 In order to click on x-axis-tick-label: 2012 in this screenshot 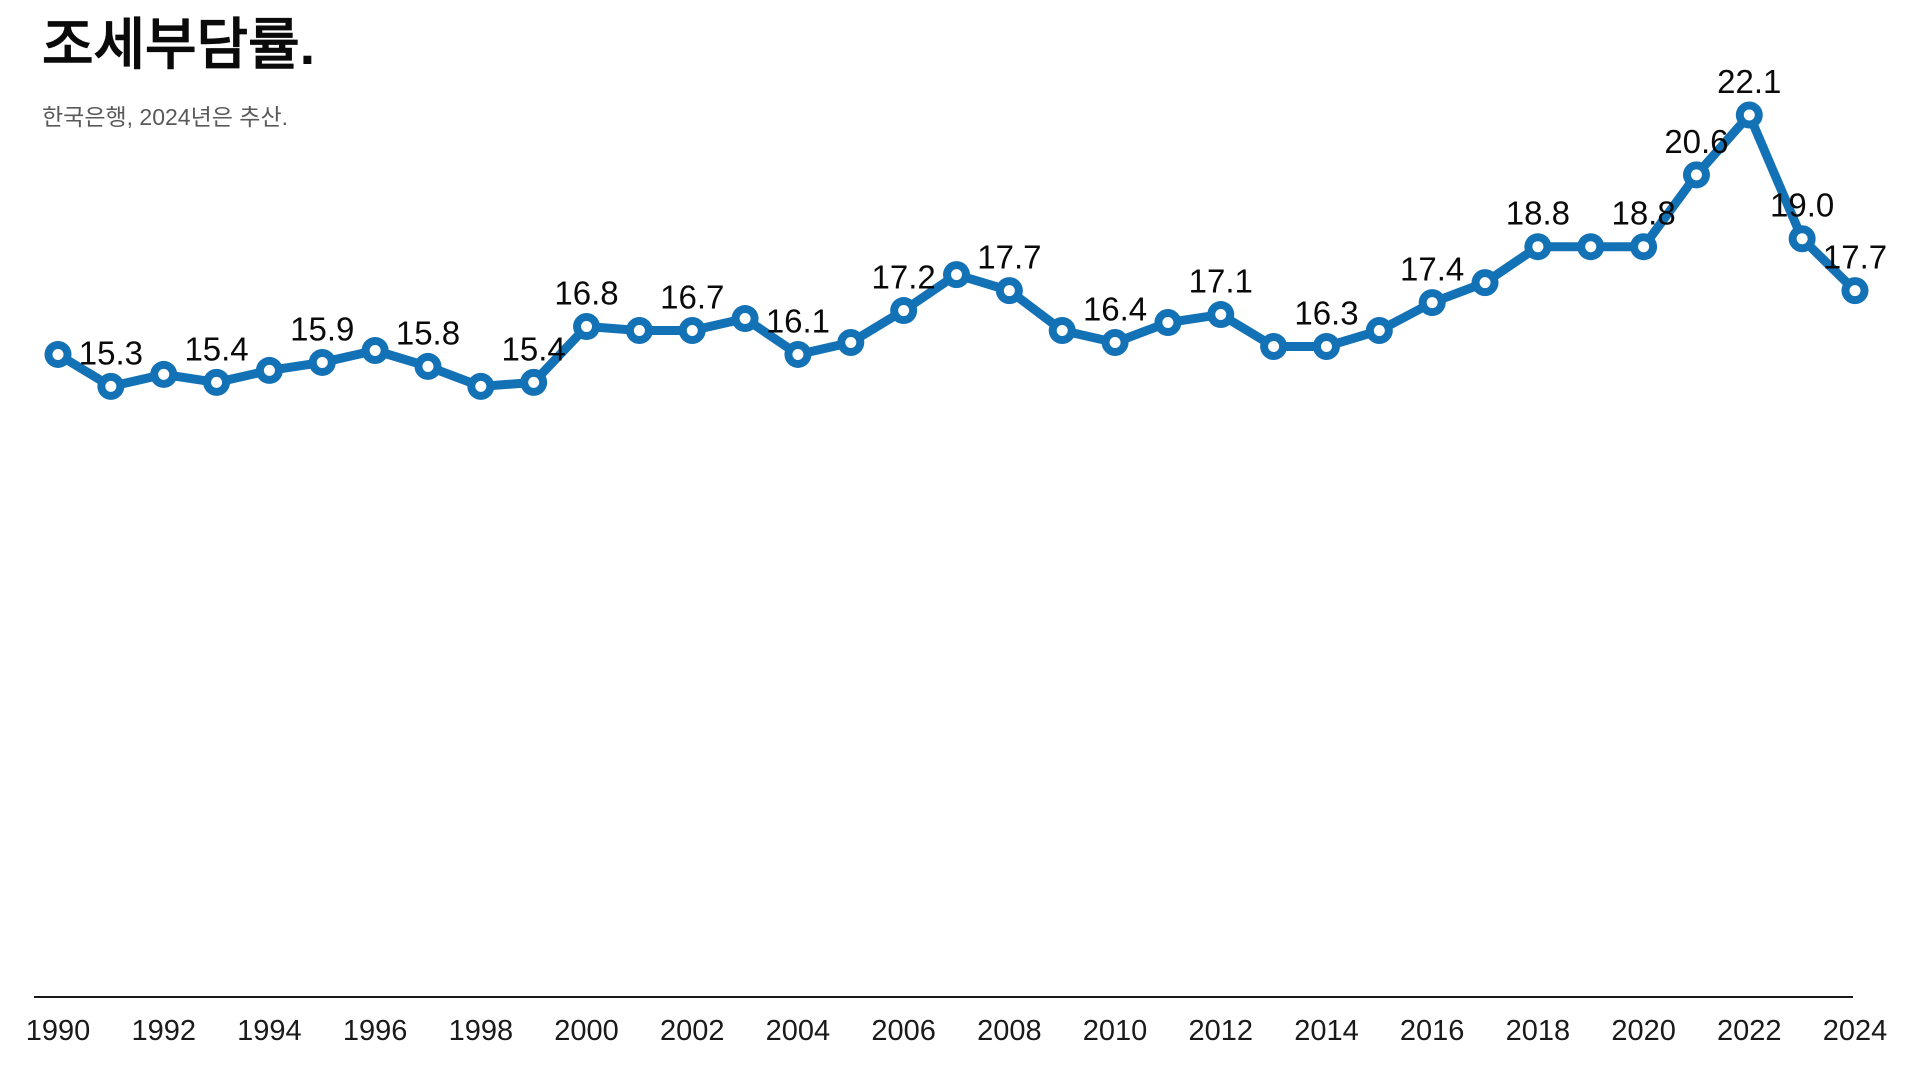, I will do `click(1221, 1031)`.